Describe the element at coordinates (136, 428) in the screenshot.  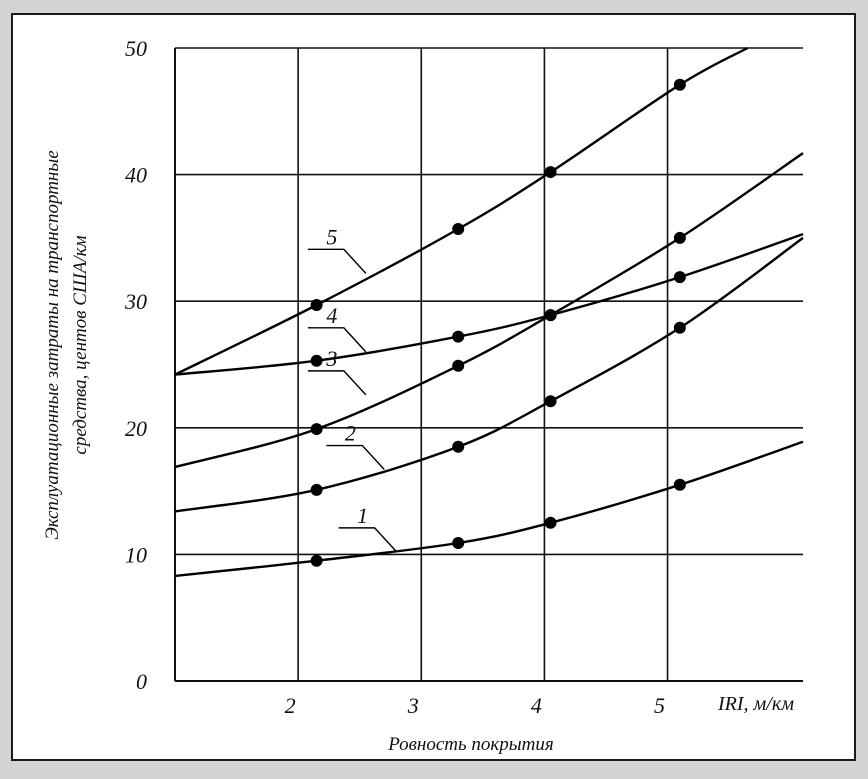
I see `y-tick-label-2: 20` at that location.